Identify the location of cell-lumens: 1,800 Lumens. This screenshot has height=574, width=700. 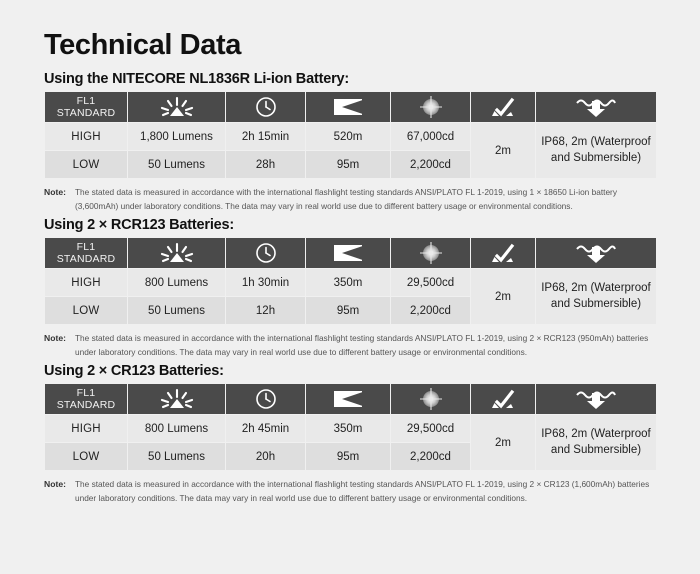
(176, 137).